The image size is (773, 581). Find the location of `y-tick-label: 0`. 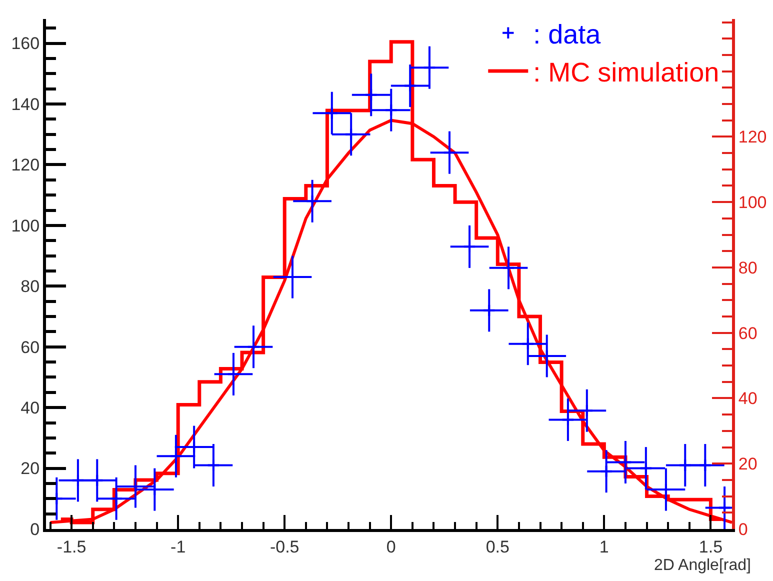

y-tick-label: 0 is located at coordinates (35, 529).